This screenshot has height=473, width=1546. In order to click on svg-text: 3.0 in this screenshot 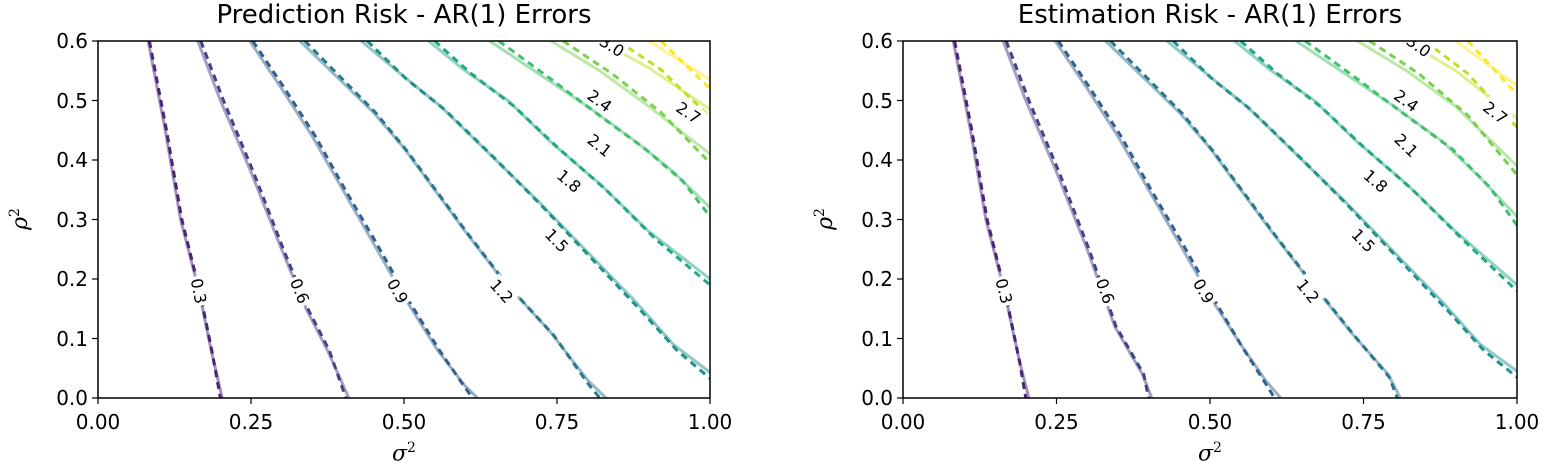, I will do `click(1419, 46)`.